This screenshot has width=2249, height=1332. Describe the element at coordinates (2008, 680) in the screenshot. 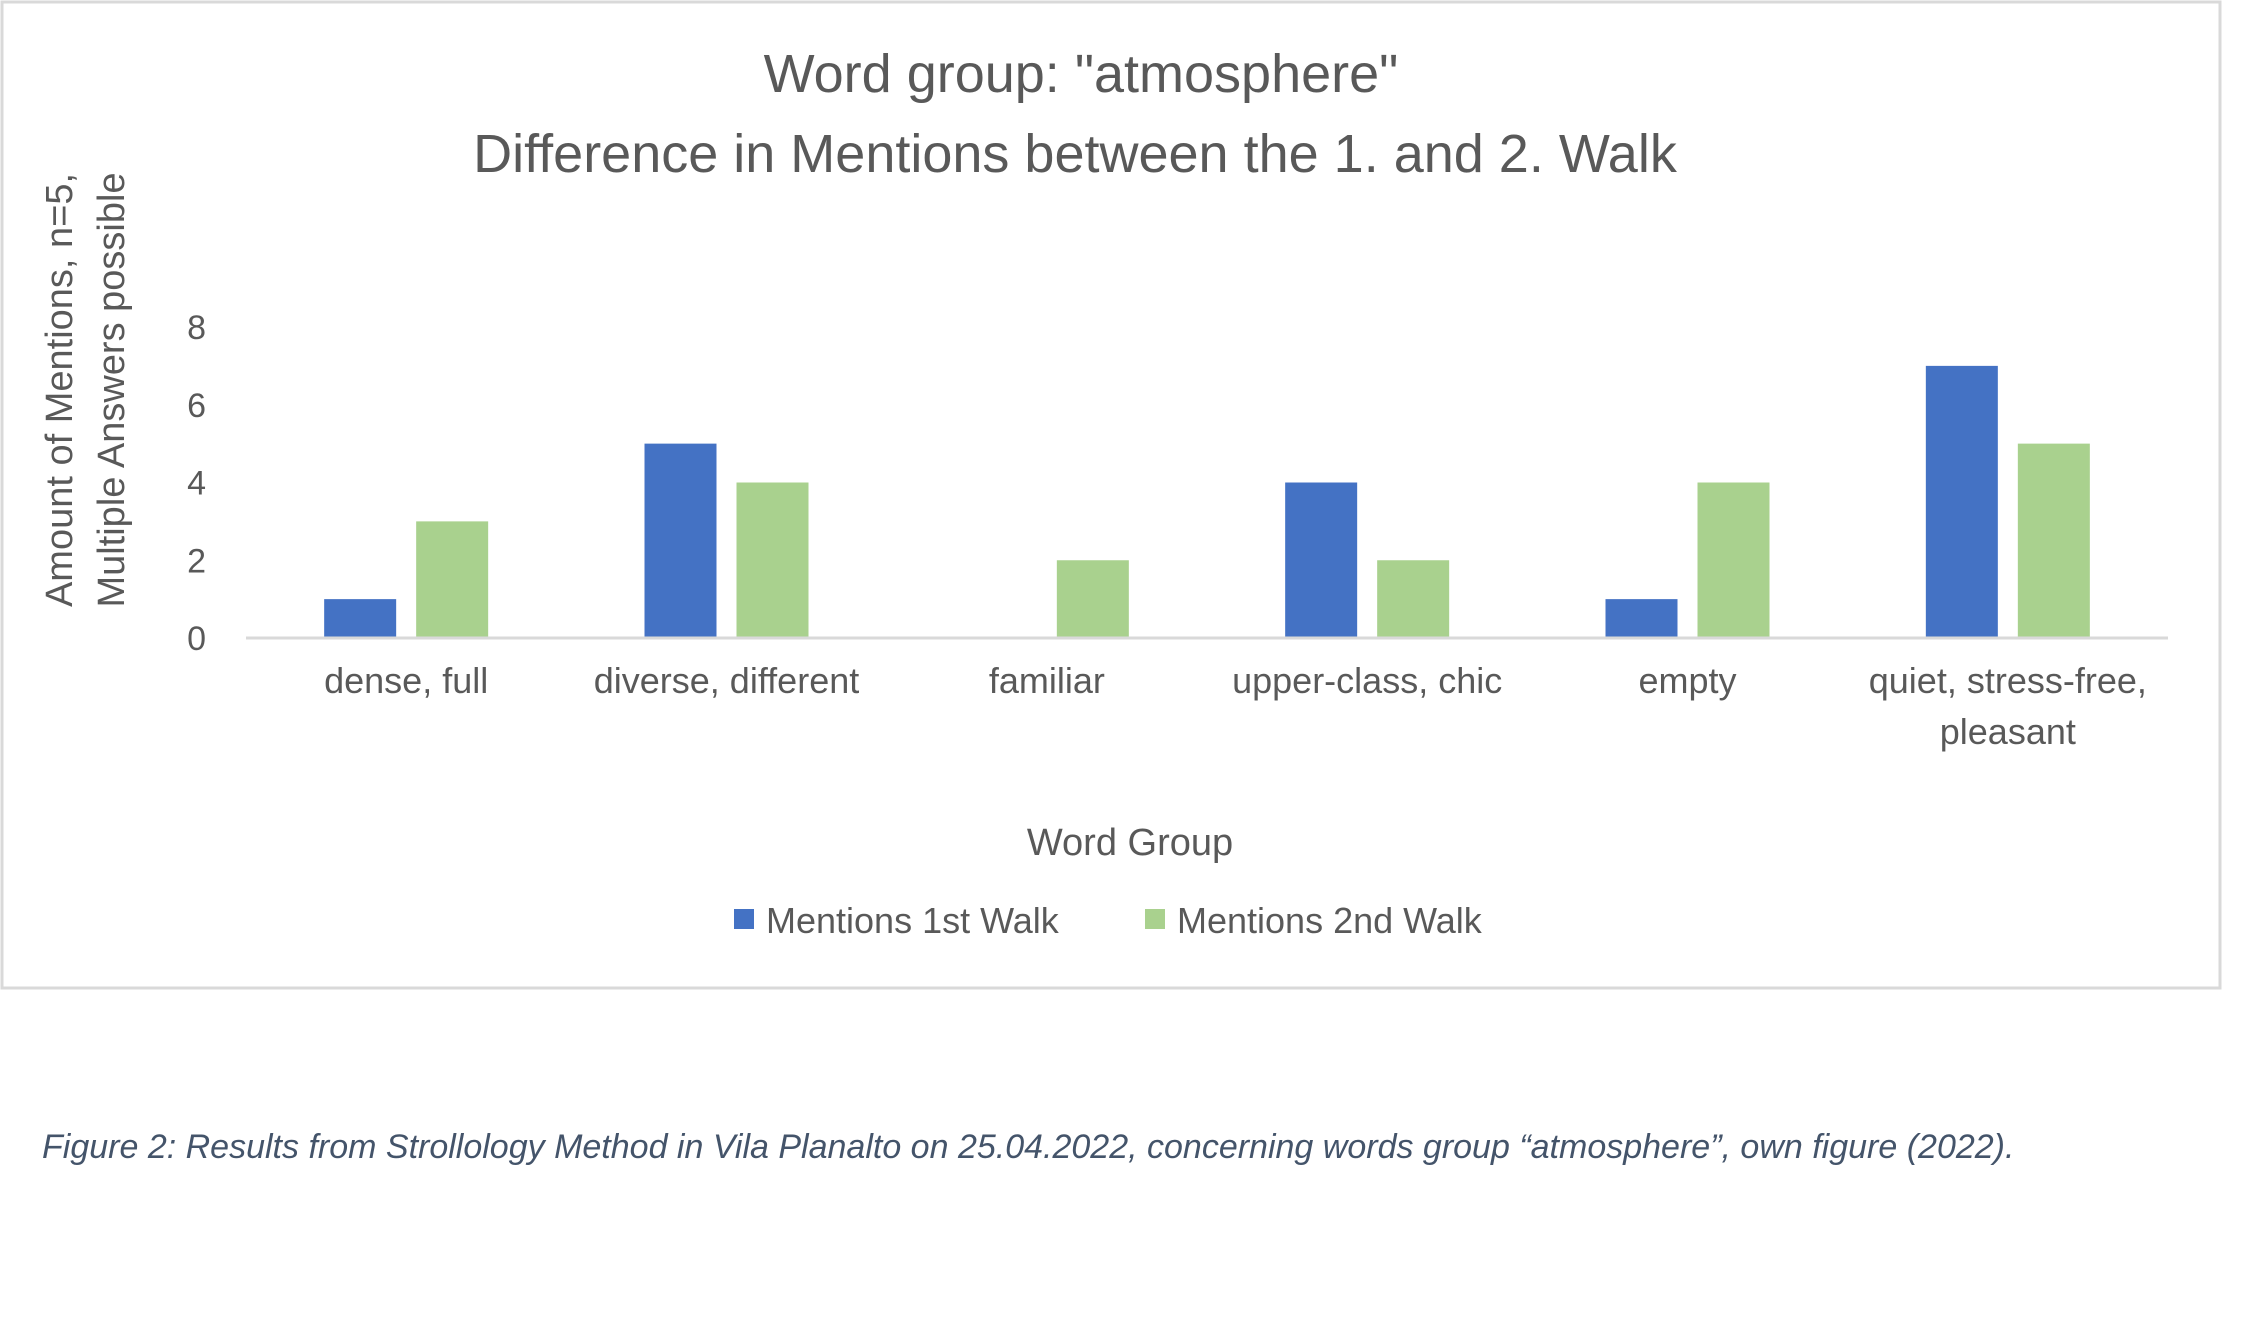

I see `x-tick-label: quiet, stress-free,` at that location.